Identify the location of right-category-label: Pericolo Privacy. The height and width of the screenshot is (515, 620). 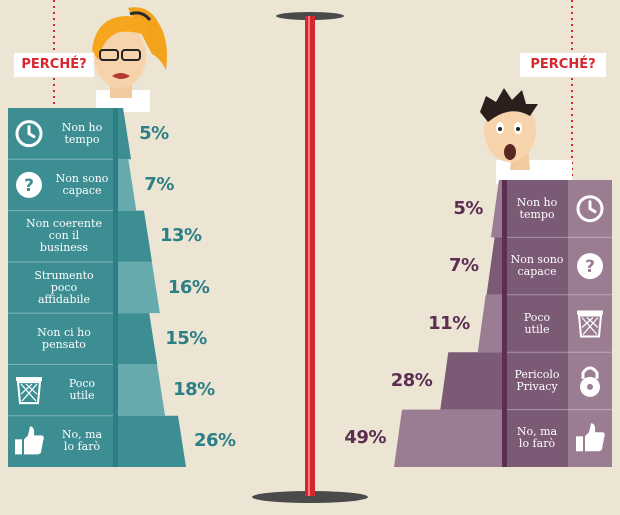
(537, 380).